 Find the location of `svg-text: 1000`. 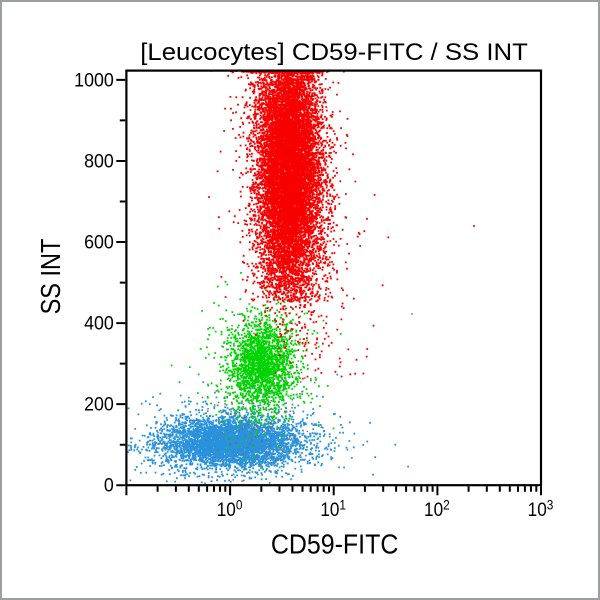

svg-text: 1000 is located at coordinates (94, 79).